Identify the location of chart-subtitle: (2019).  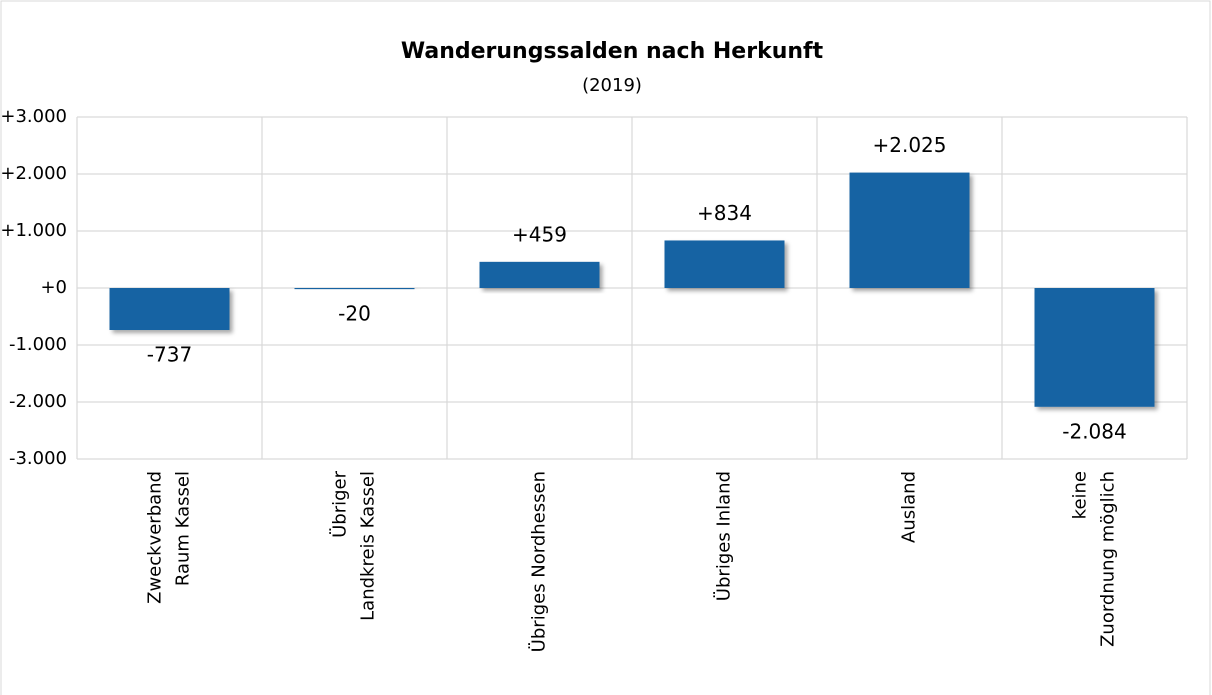
(612, 85).